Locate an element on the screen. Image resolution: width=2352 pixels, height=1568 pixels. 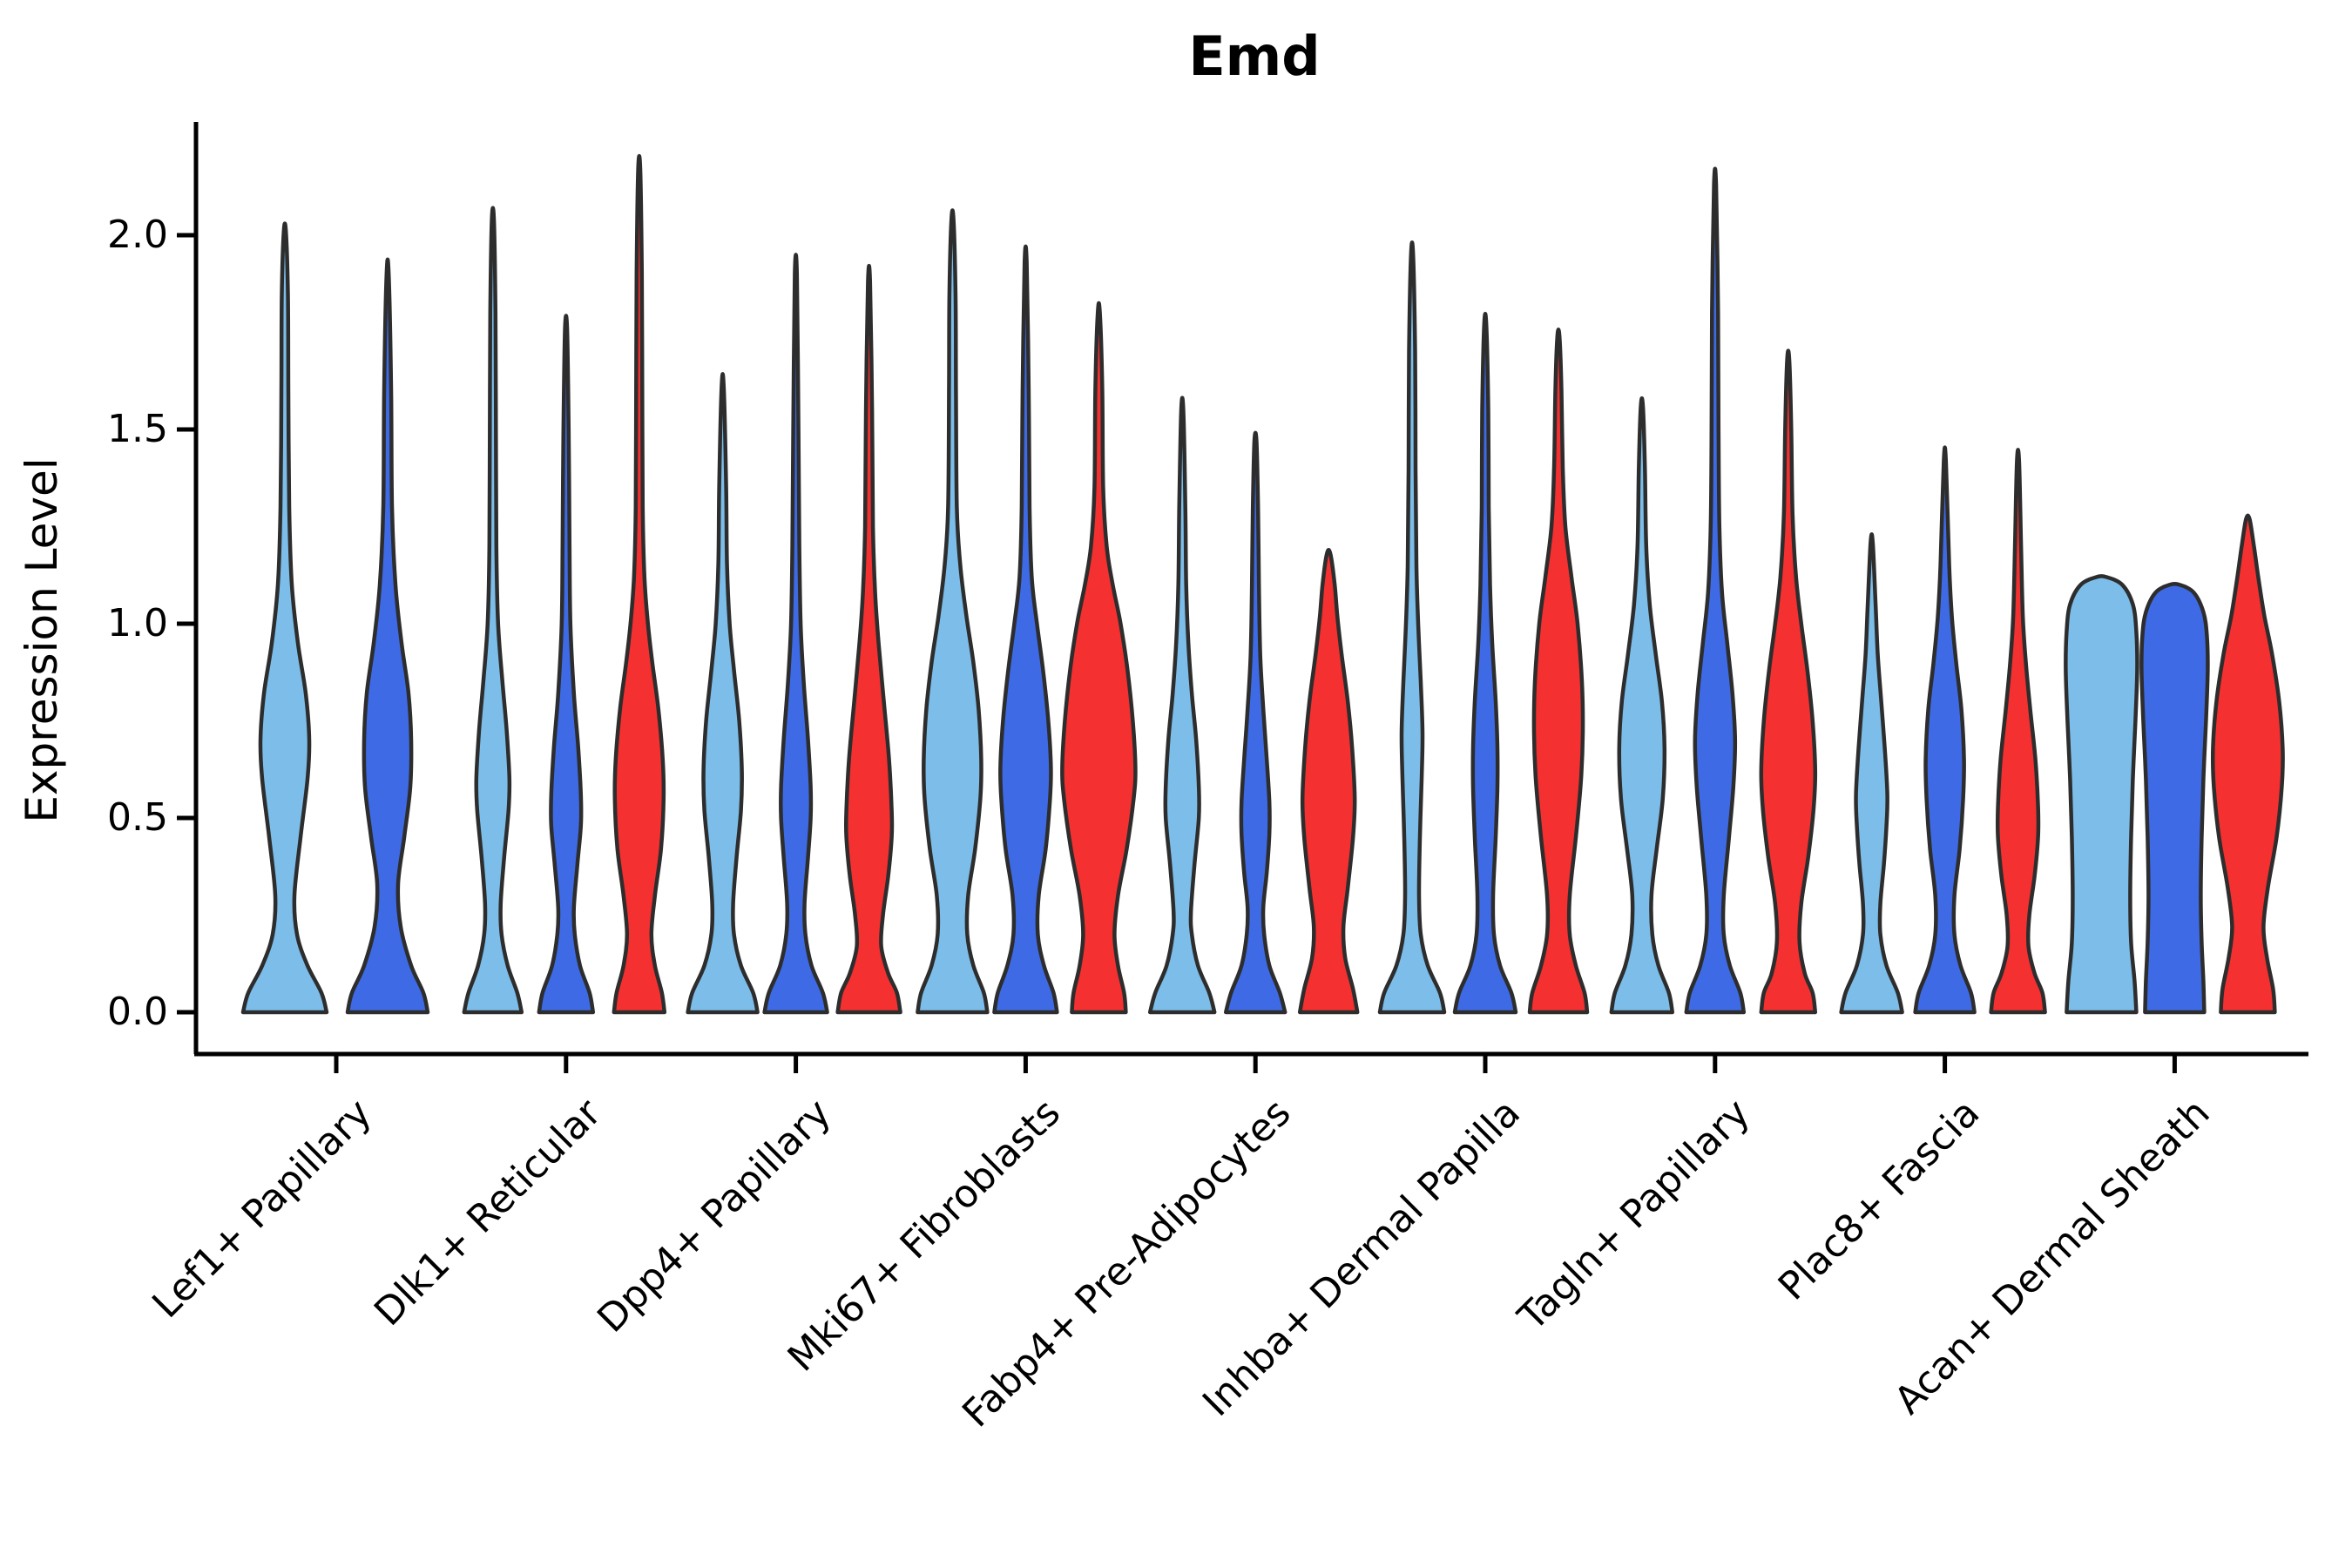
y-tick-label: 1.0 is located at coordinates (137, 623).